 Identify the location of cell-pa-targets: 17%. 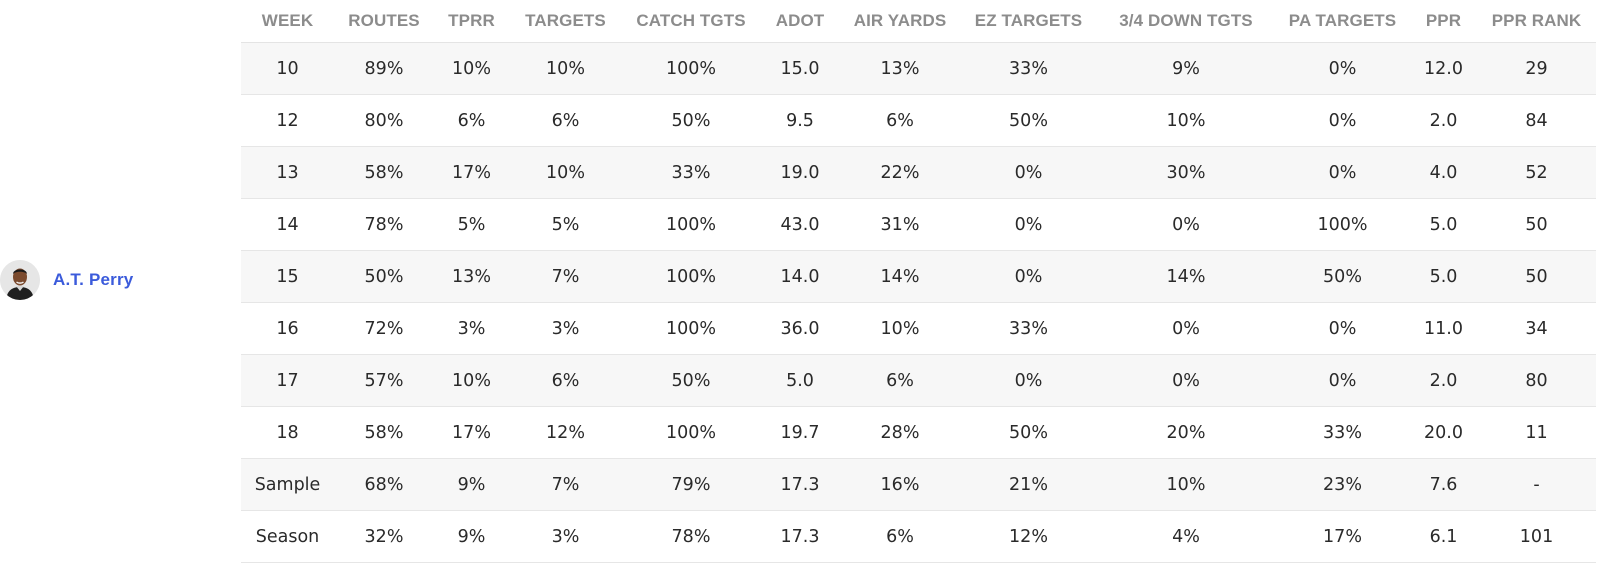
(1342, 536).